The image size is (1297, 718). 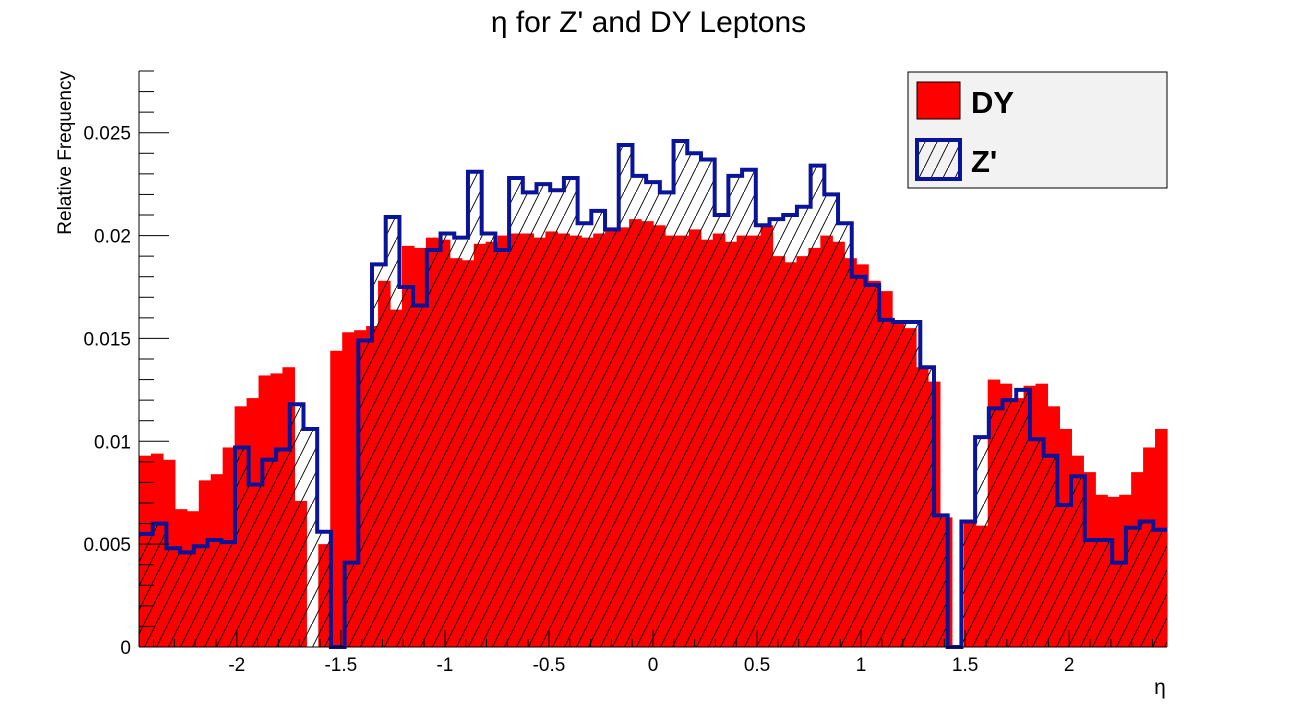 I want to click on y-tick-label: 0.005, so click(x=107, y=545).